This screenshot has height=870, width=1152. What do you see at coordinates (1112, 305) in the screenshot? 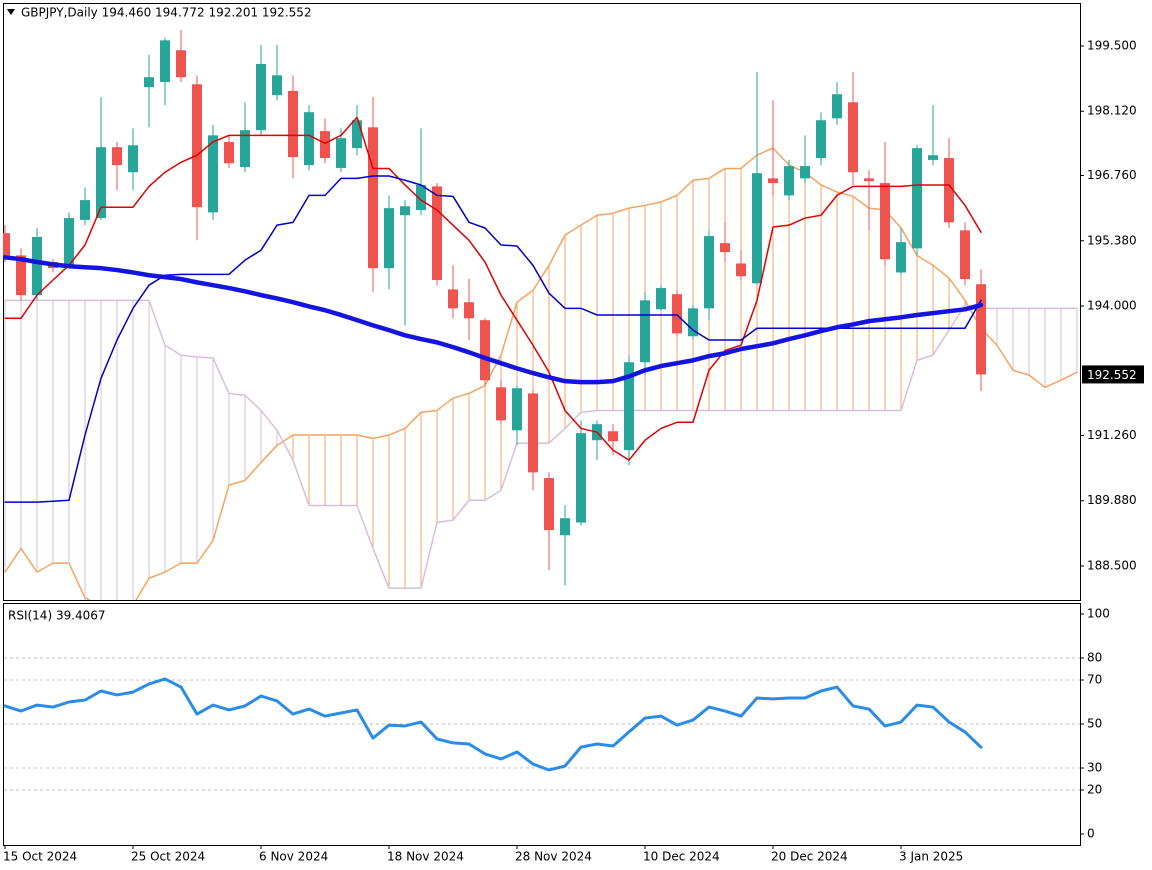
I see `y-tick-label: 194.000` at bounding box center [1112, 305].